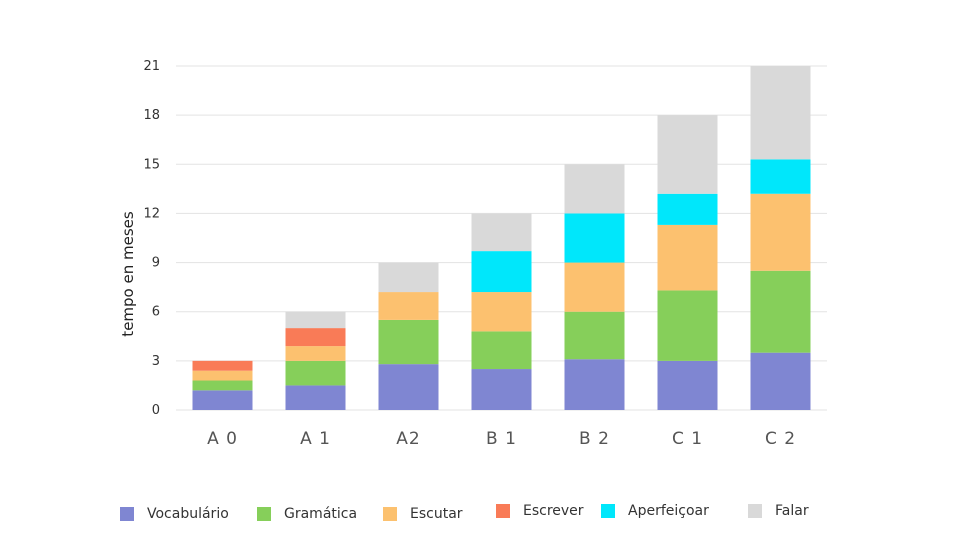 This screenshot has height=560, width=960. What do you see at coordinates (780, 439) in the screenshot?
I see `x-tick-label: C 2` at bounding box center [780, 439].